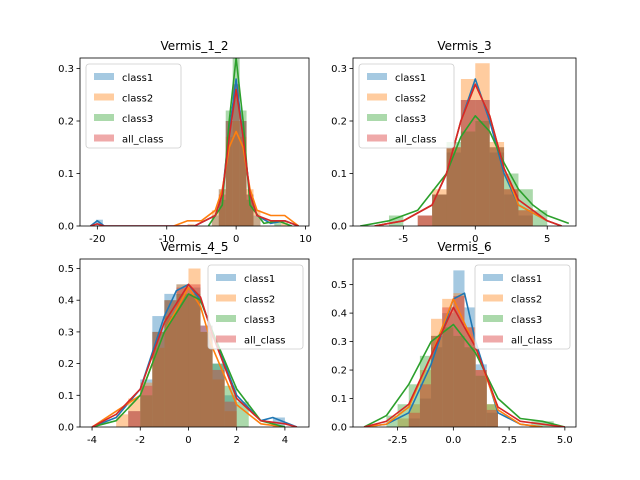 This screenshot has height=480, width=640. I want to click on x-tick-label: 2, so click(236, 440).